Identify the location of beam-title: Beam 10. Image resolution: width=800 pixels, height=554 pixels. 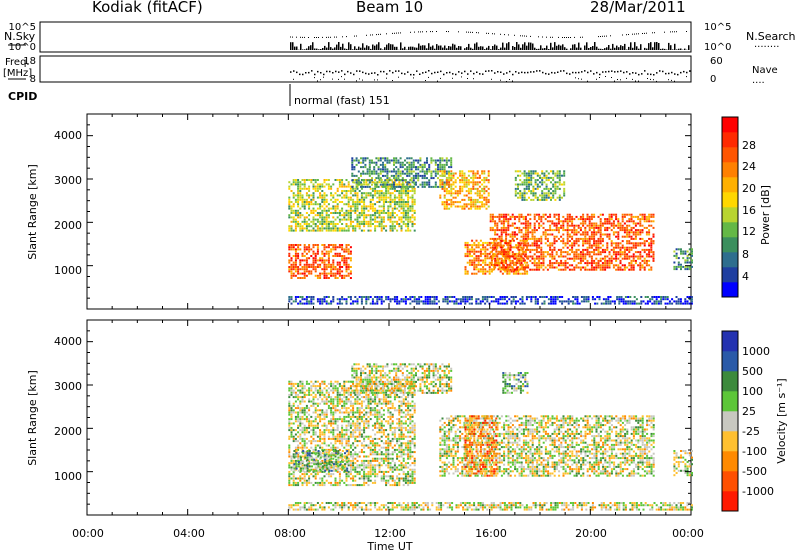
(389, 8).